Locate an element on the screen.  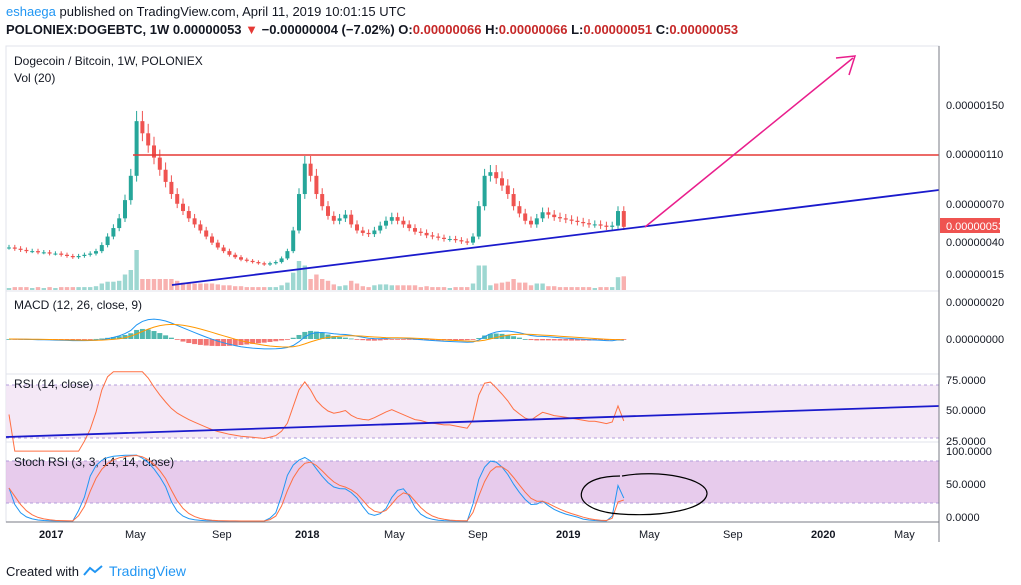
price-pane-title: Dogecoin / Bitcoin, 1W, POLONIEX is located at coordinates (108, 61).